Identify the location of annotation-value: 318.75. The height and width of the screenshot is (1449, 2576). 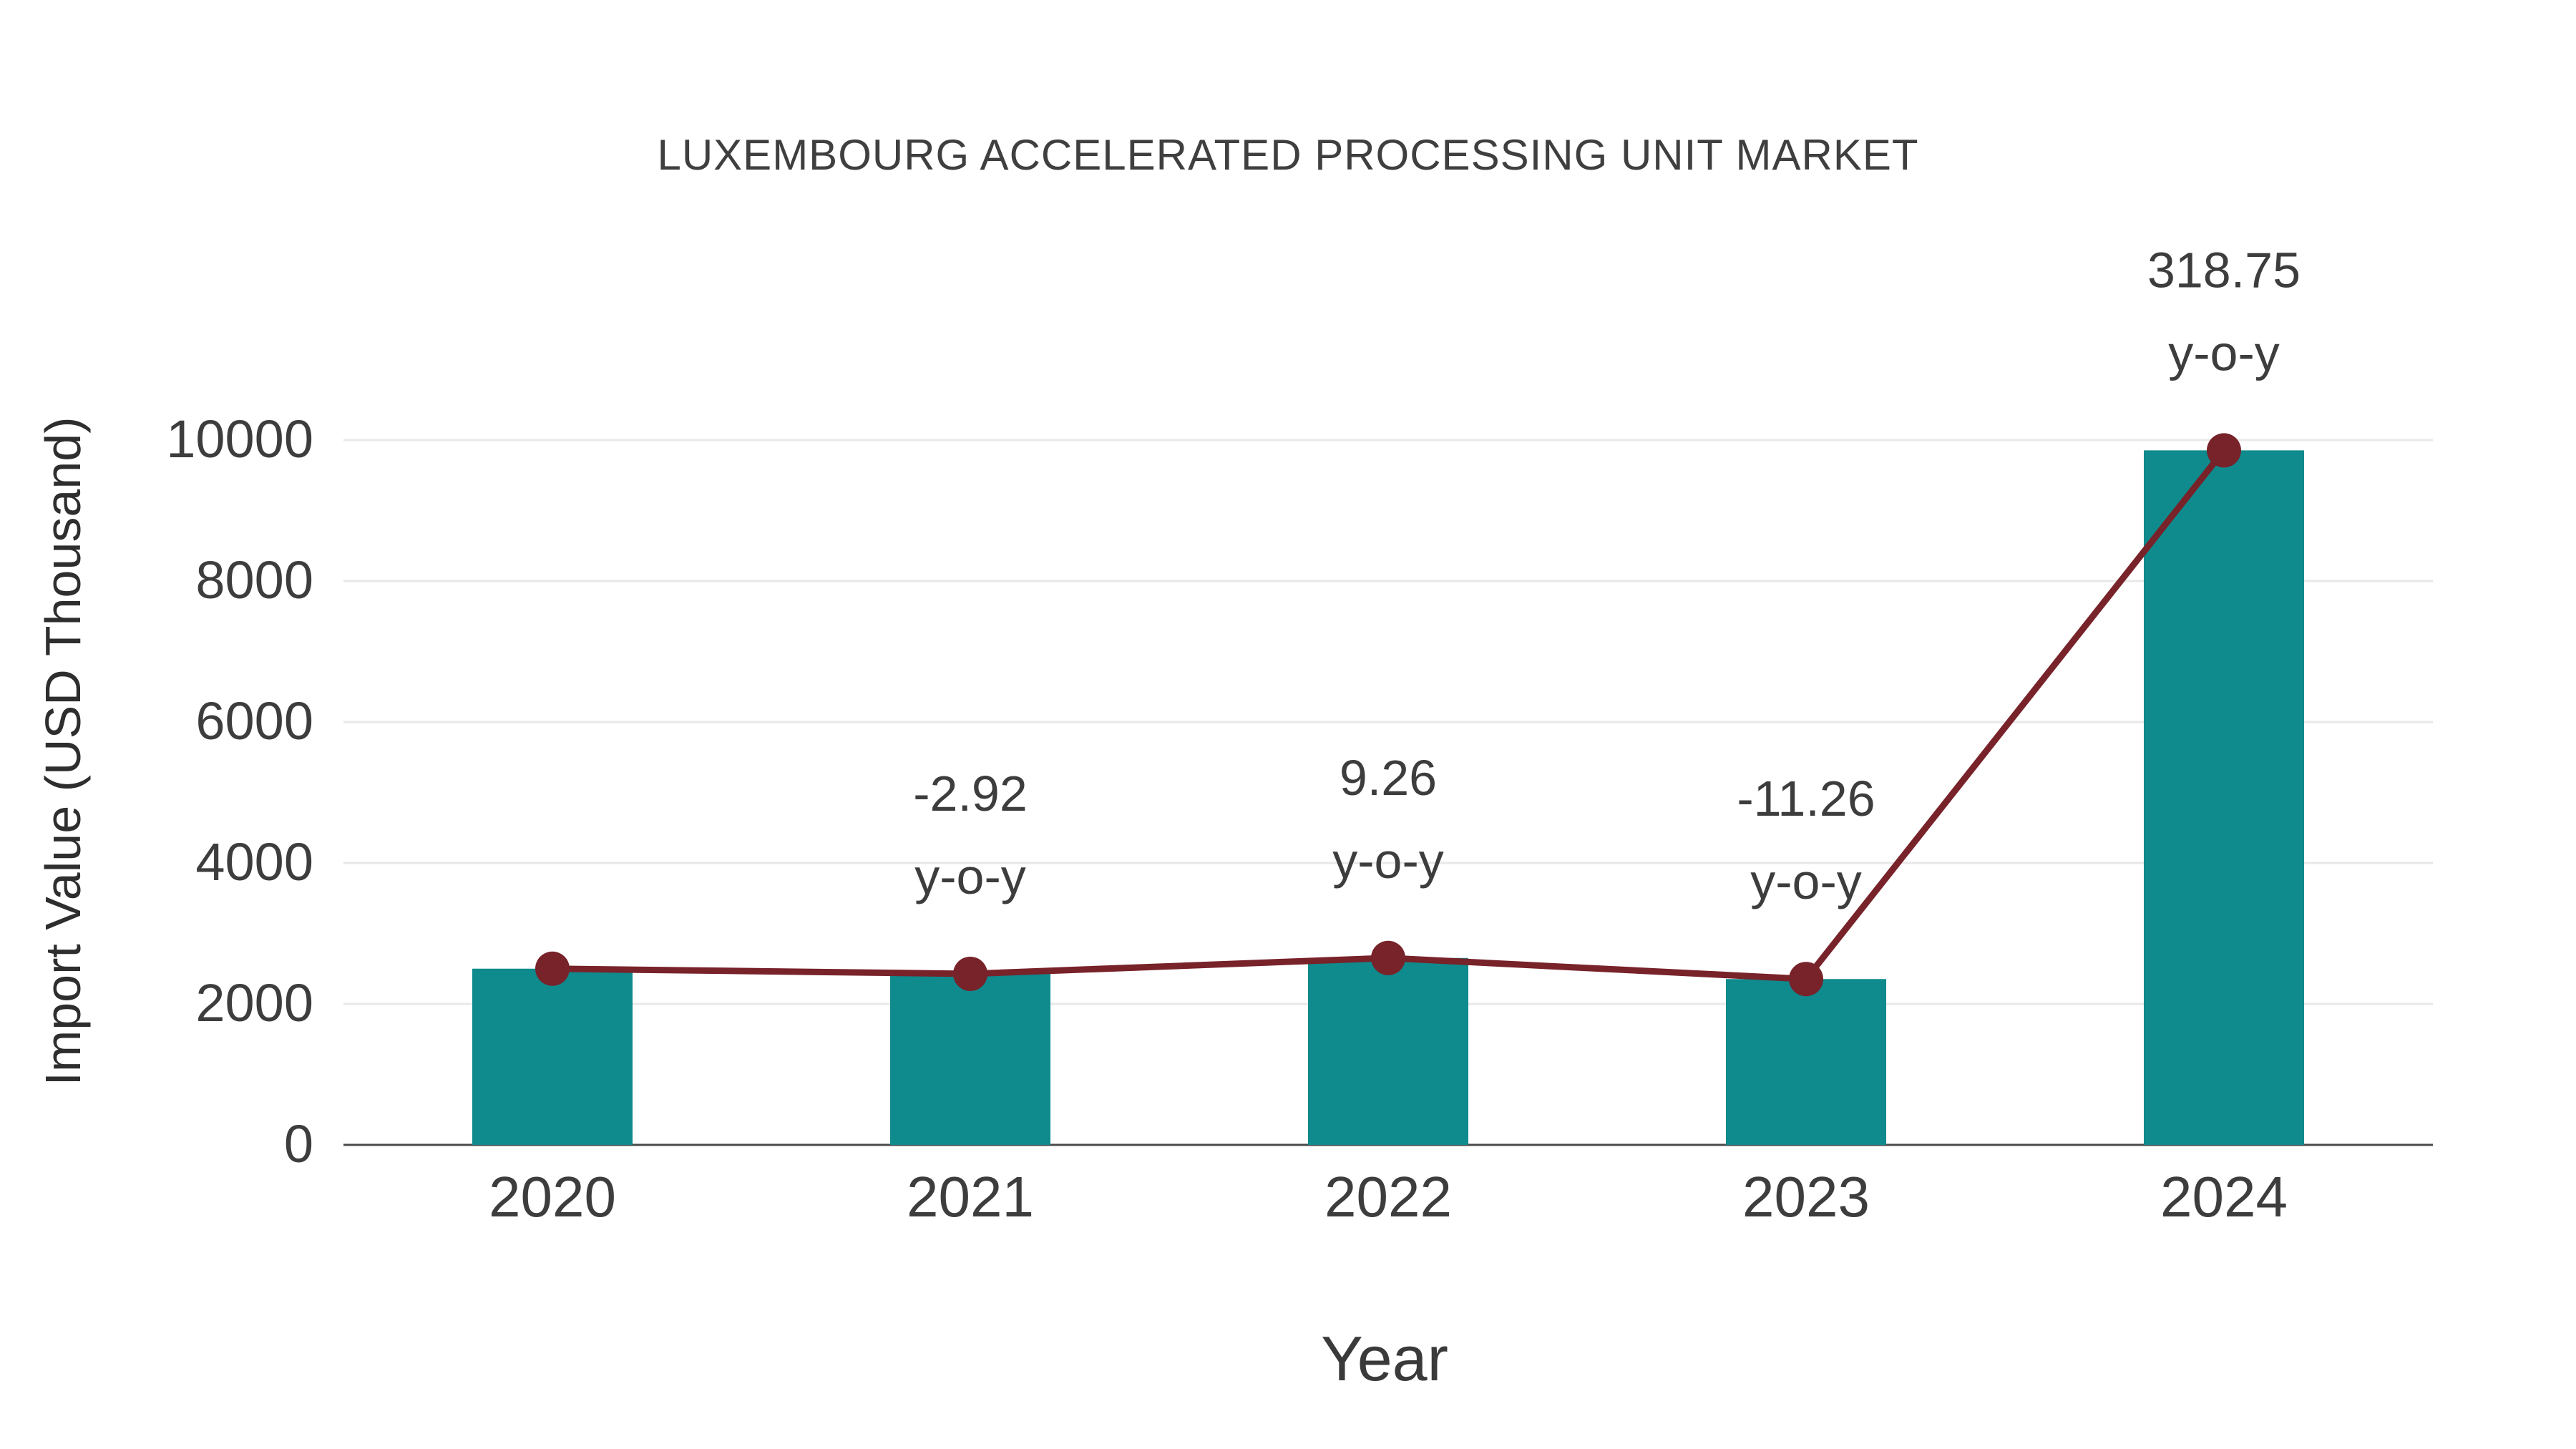
(2224, 270).